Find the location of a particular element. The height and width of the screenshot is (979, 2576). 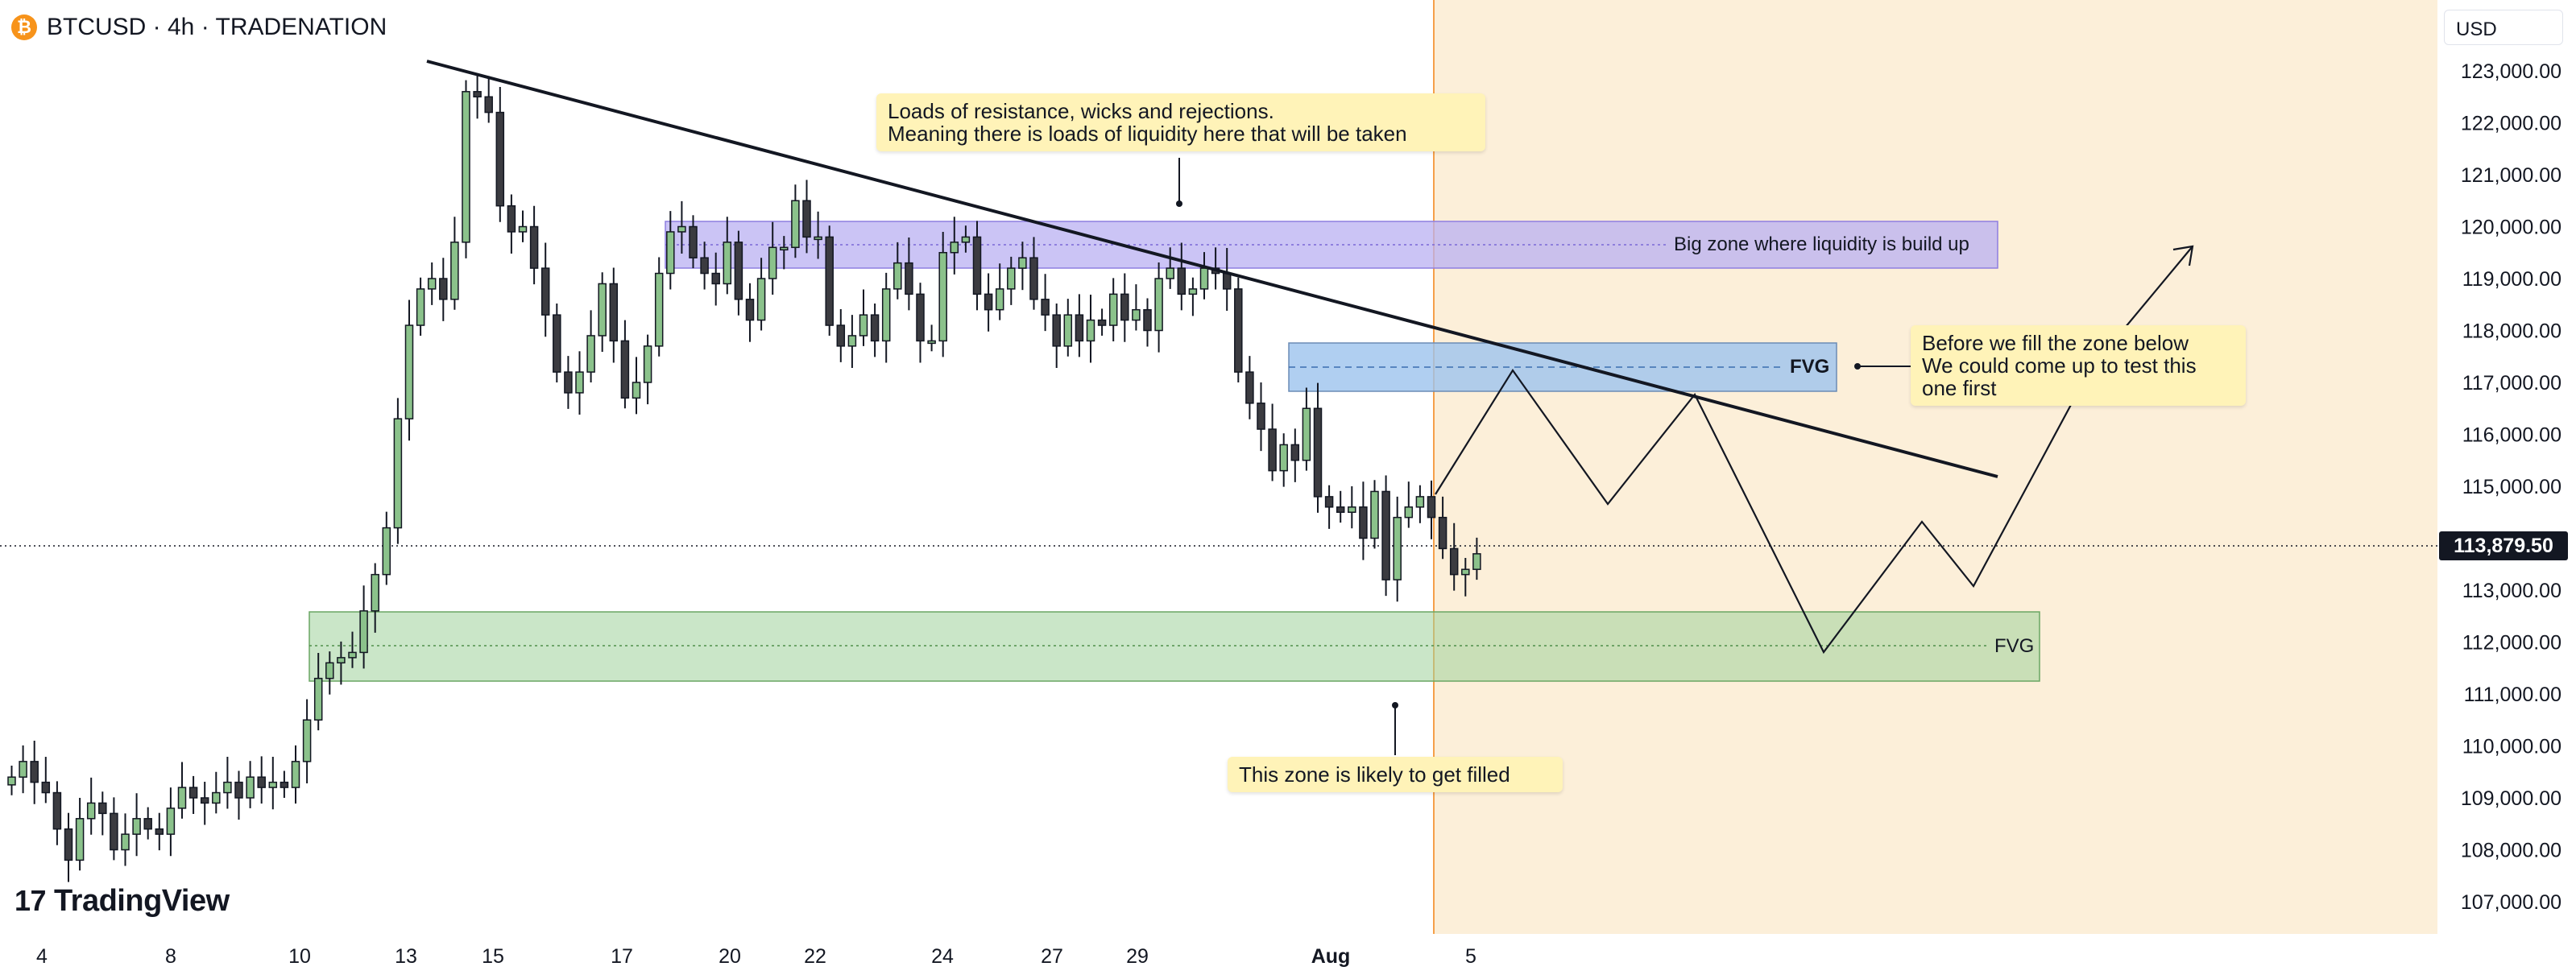

symbol-header: ₿ BTCUSD · 4h · TRADENATION is located at coordinates (199, 27).